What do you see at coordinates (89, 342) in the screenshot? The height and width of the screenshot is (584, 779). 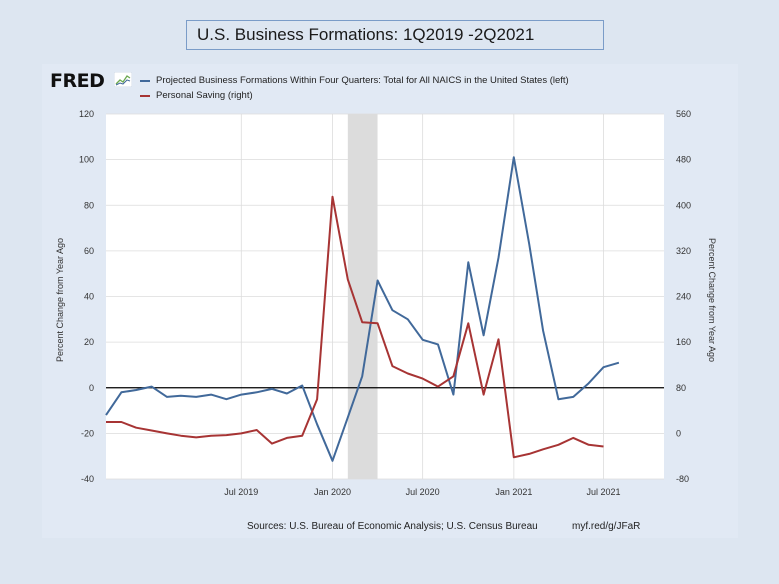 I see `y-tick-label-left: 20` at bounding box center [89, 342].